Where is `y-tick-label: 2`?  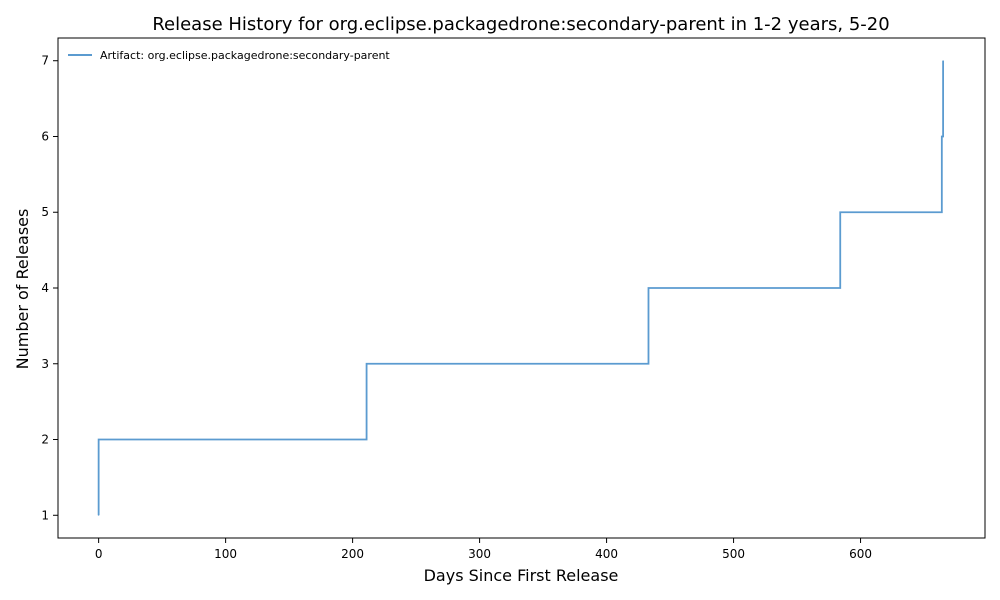
y-tick-label: 2 is located at coordinates (45, 440).